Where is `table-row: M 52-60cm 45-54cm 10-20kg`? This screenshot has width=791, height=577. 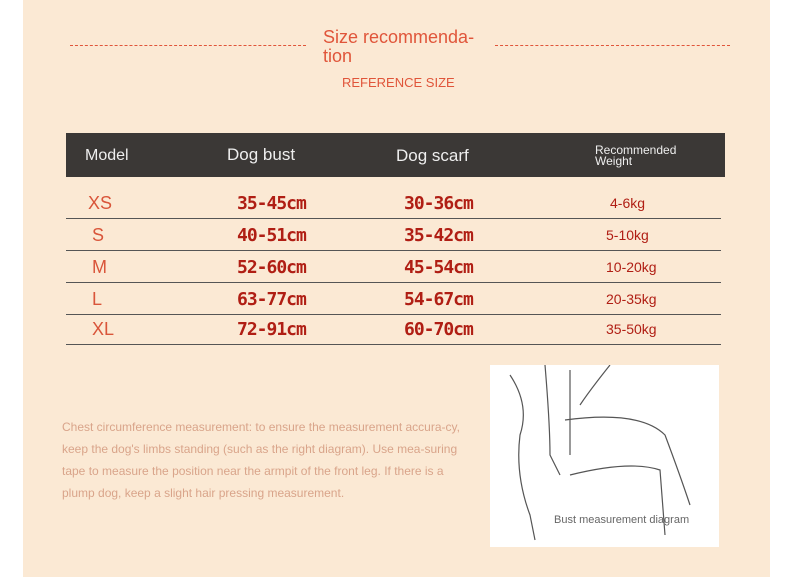 table-row: M 52-60cm 45-54cm 10-20kg is located at coordinates (393, 267).